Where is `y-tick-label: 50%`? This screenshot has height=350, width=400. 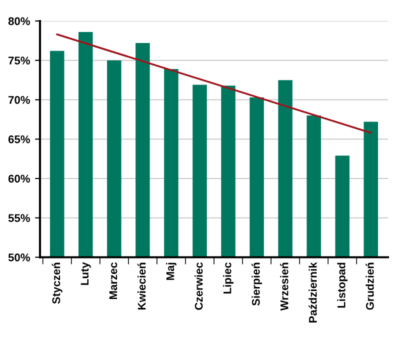
y-tick-label: 50% is located at coordinates (19, 258).